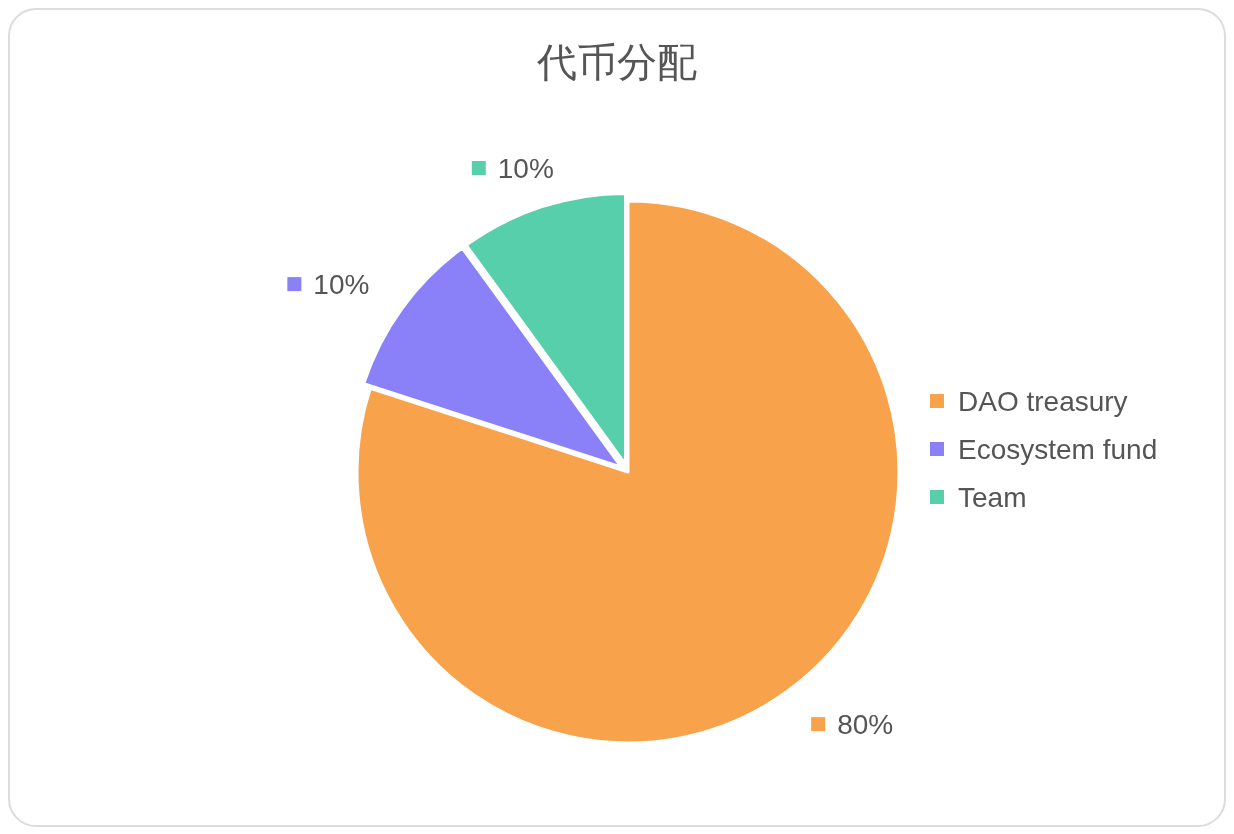 The height and width of the screenshot is (834, 1234). I want to click on title: 代币分配, so click(617, 62).